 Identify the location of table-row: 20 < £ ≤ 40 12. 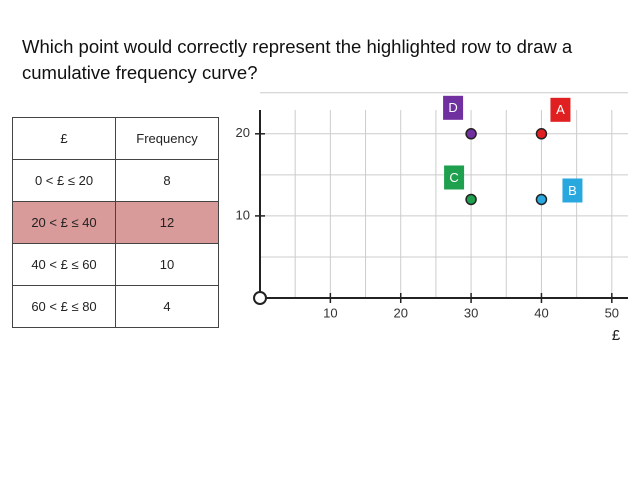
(115, 222).